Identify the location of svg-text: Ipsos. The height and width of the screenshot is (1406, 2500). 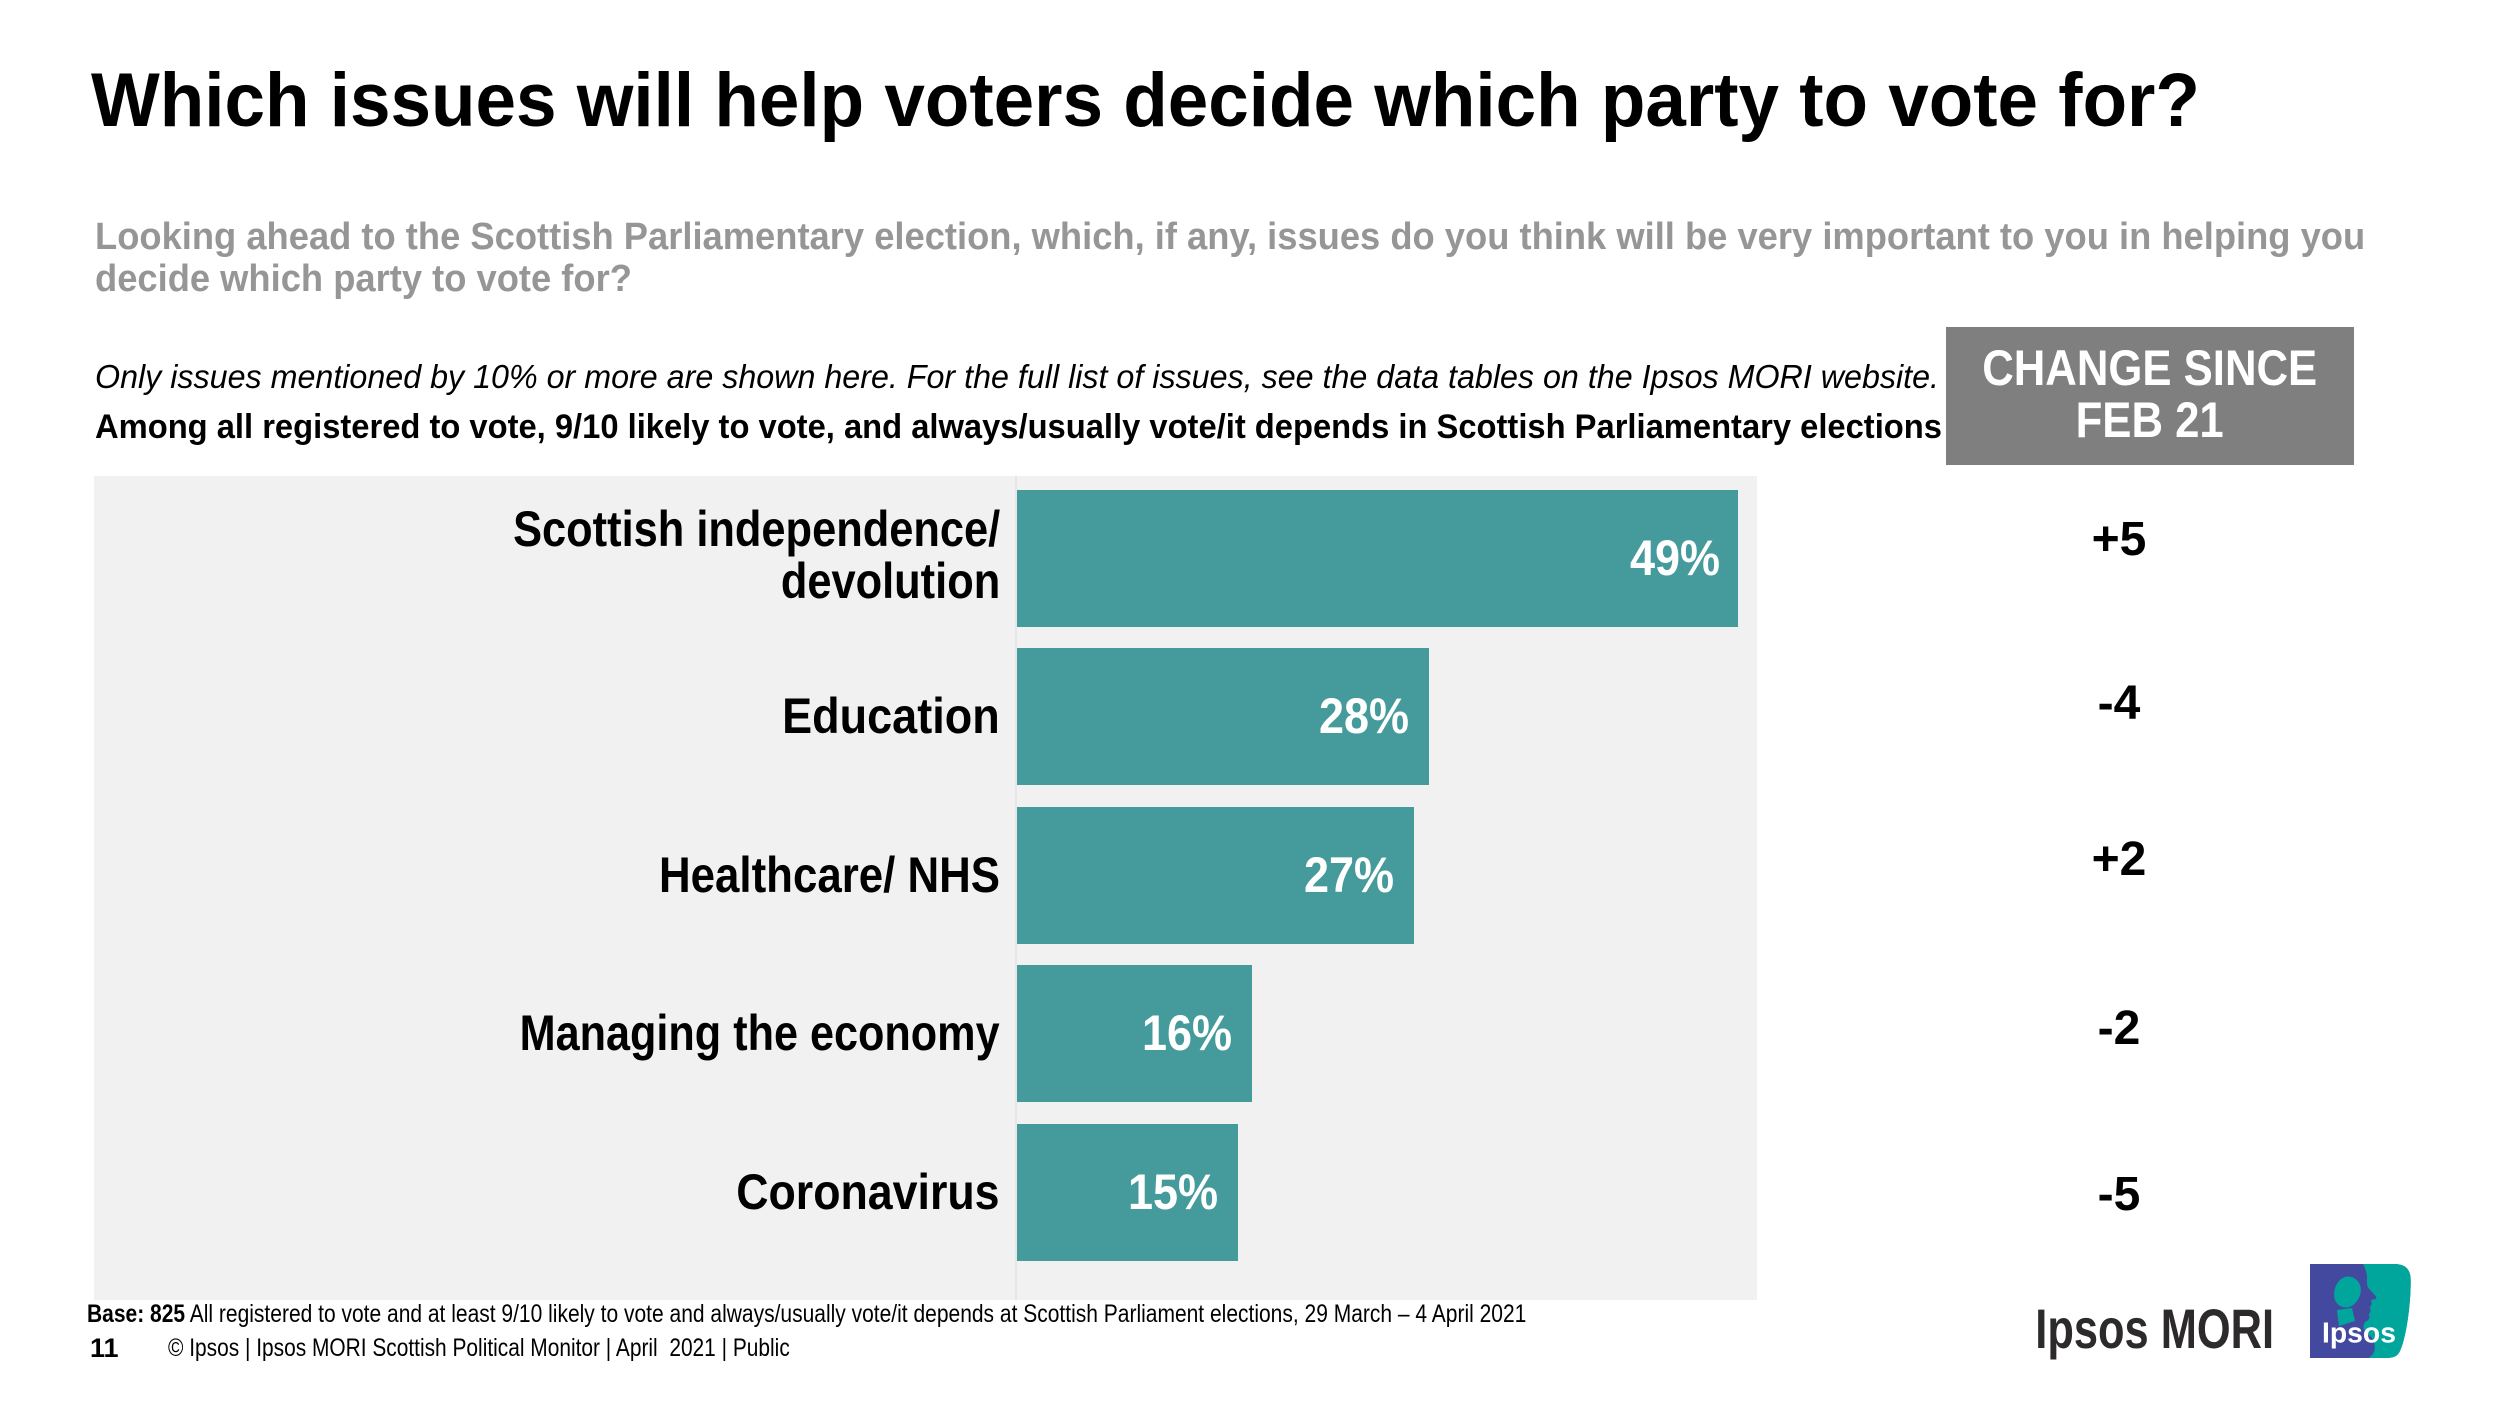
(2359, 1333).